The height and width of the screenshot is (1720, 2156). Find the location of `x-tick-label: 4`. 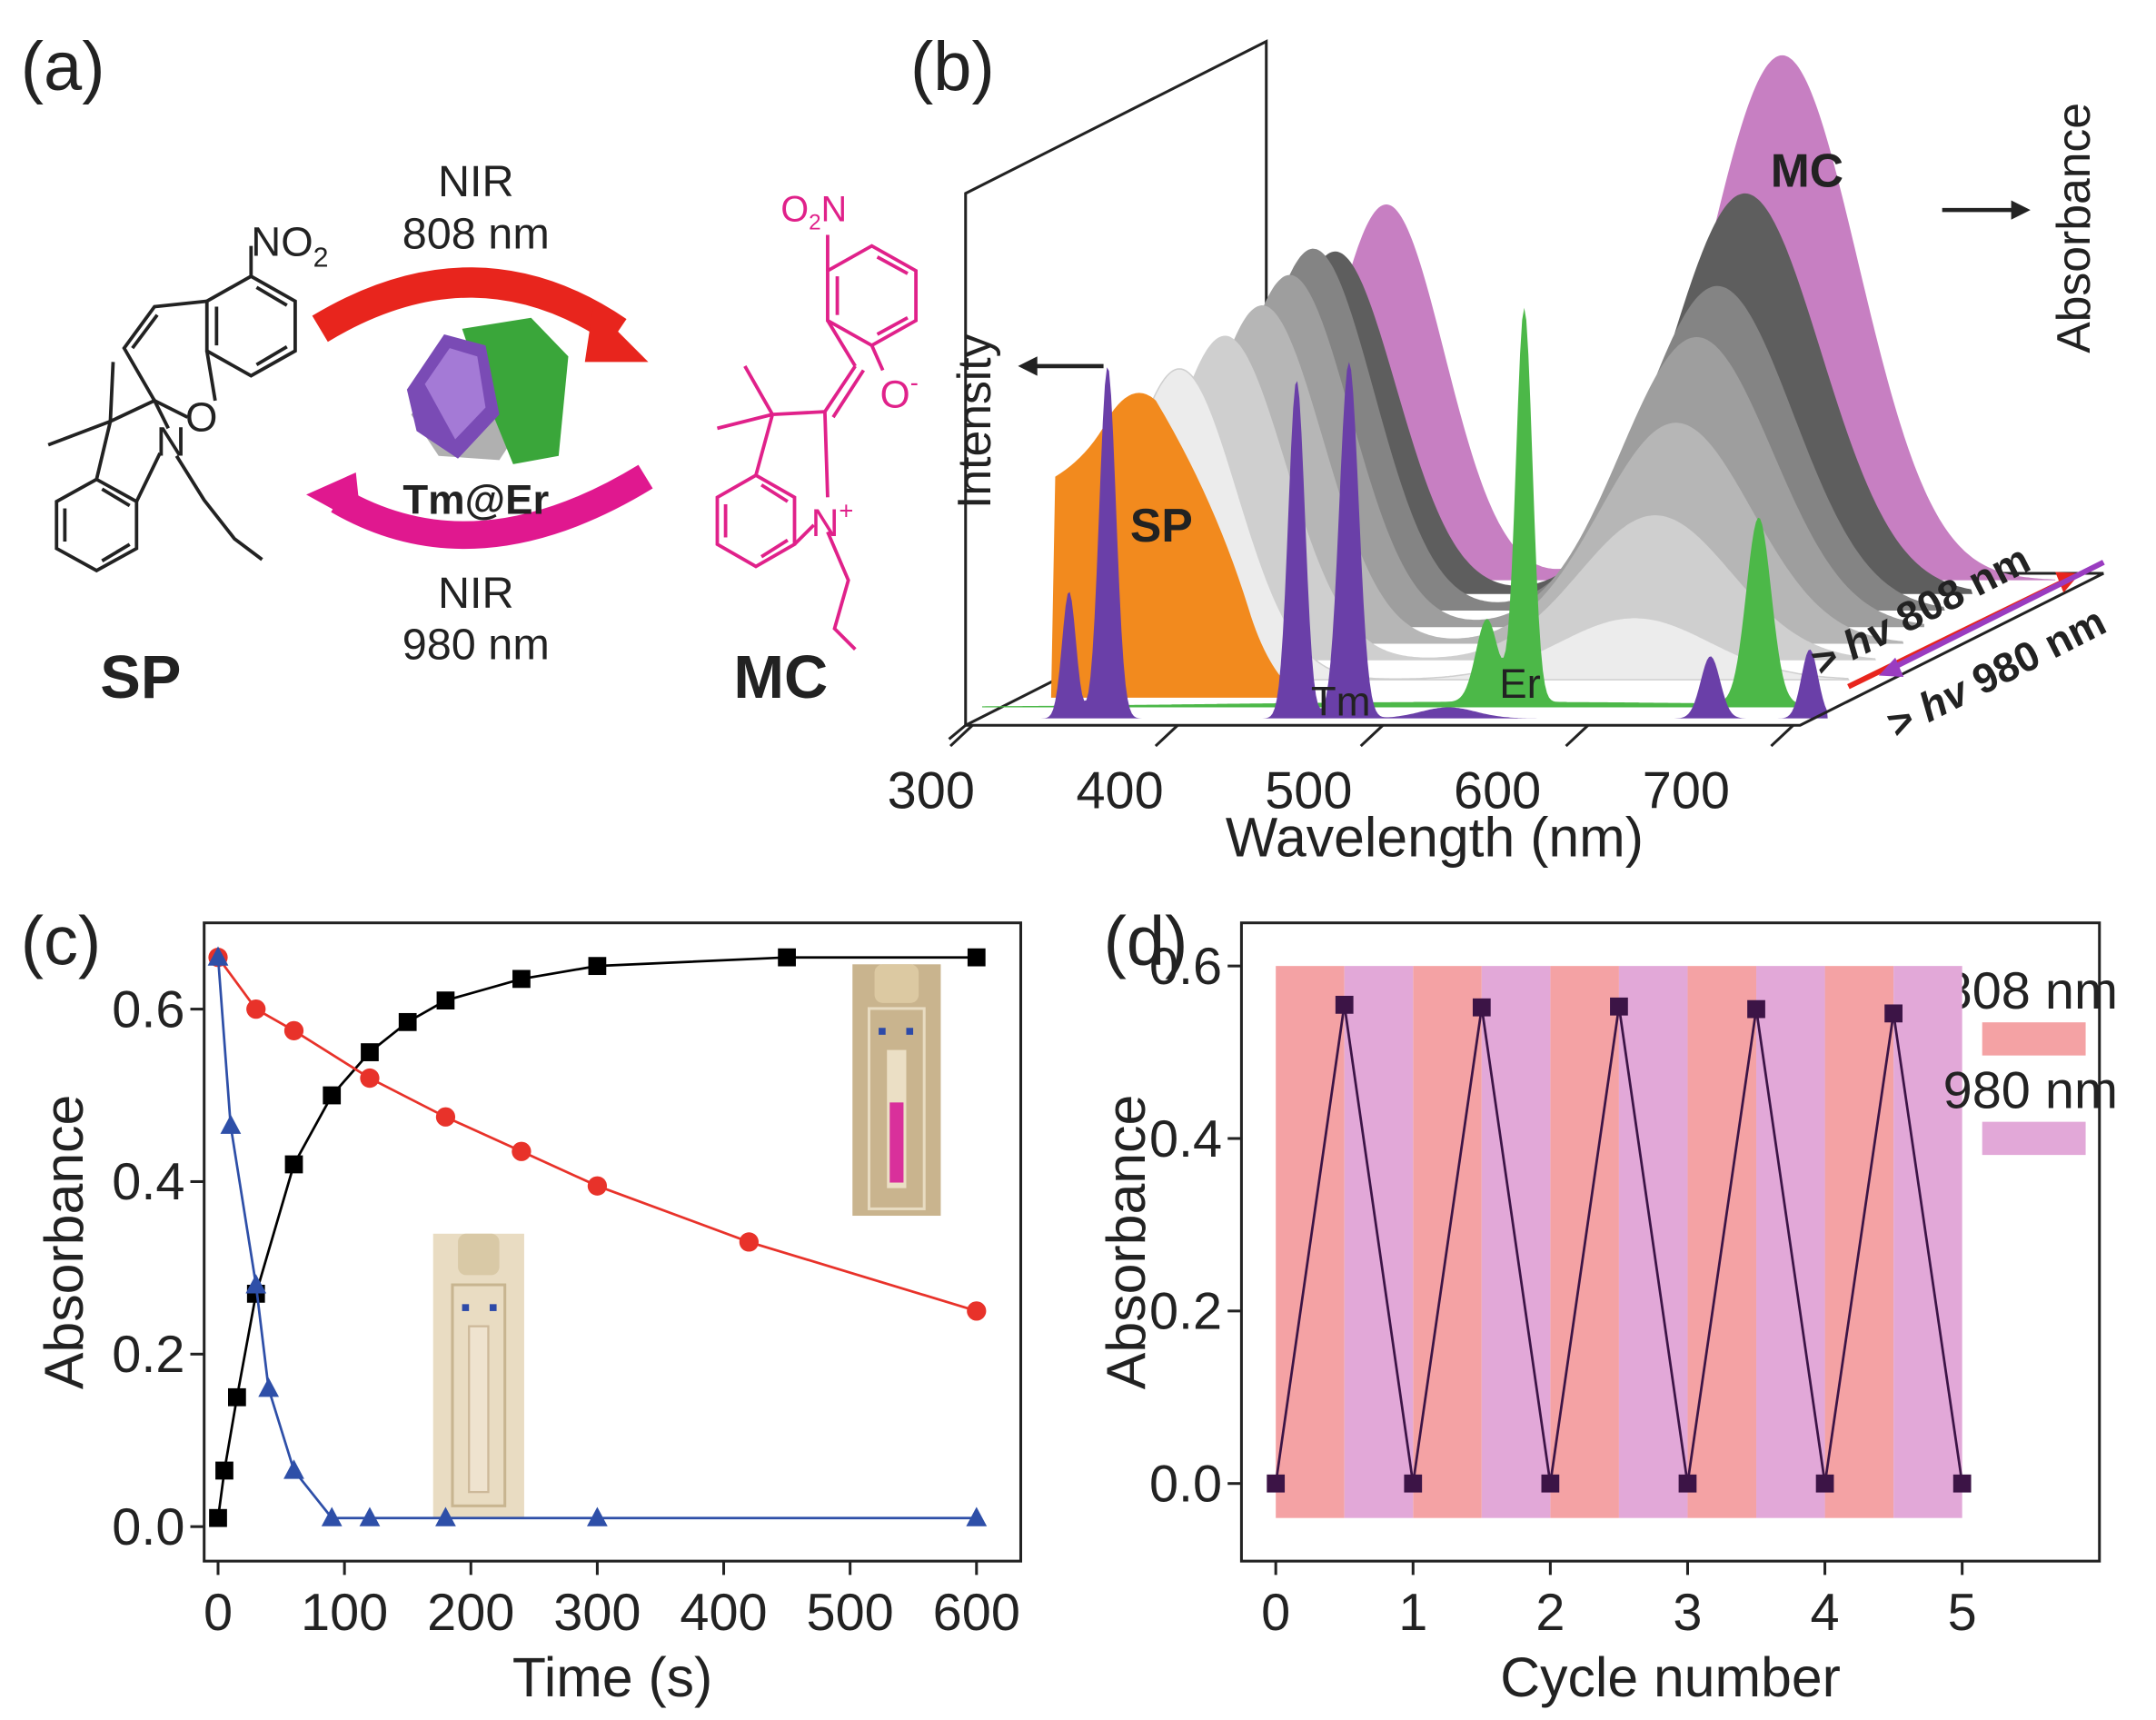

x-tick-label: 4 is located at coordinates (1825, 1613).